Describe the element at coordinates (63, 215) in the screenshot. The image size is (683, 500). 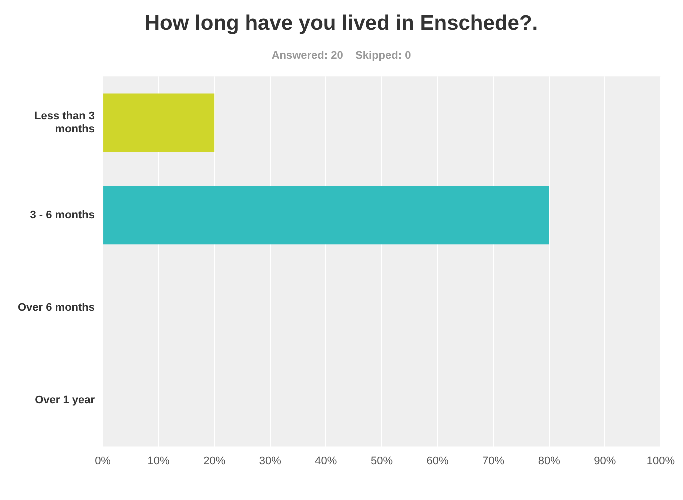
I see `y-tick-label: 3 - 6 months` at that location.